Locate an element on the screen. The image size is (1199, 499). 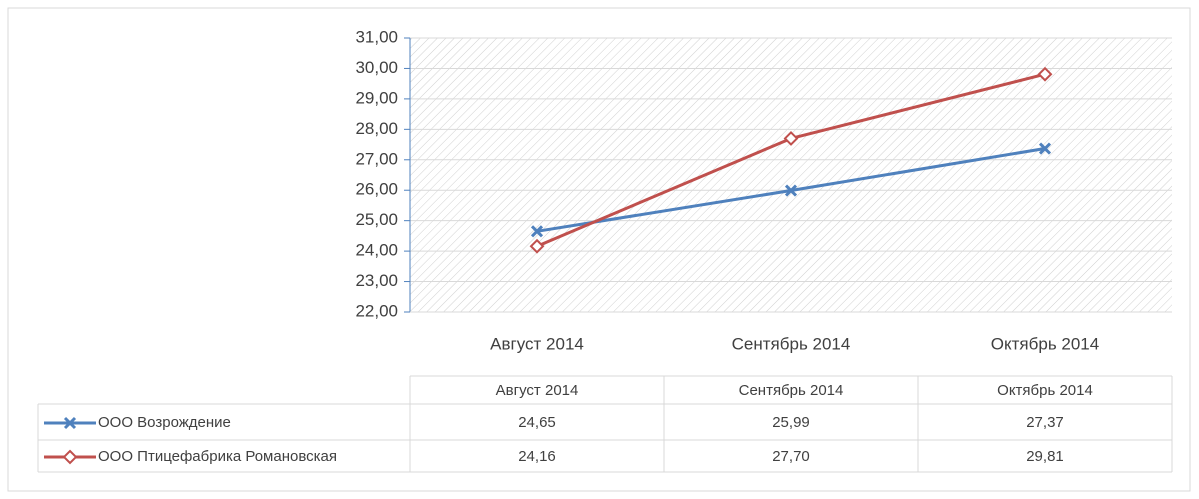
y-tick-label: 27,00 is located at coordinates (376, 158).